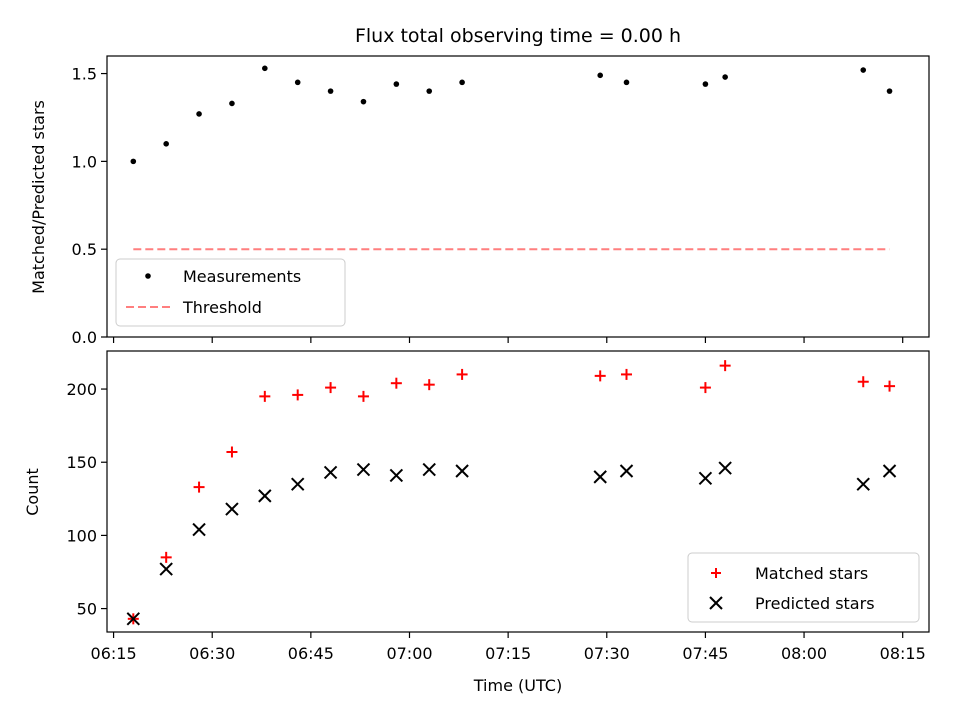 Image resolution: width=960 pixels, height=720 pixels. Describe the element at coordinates (508, 340) in the screenshot. I see `top-x-ticks` at that location.